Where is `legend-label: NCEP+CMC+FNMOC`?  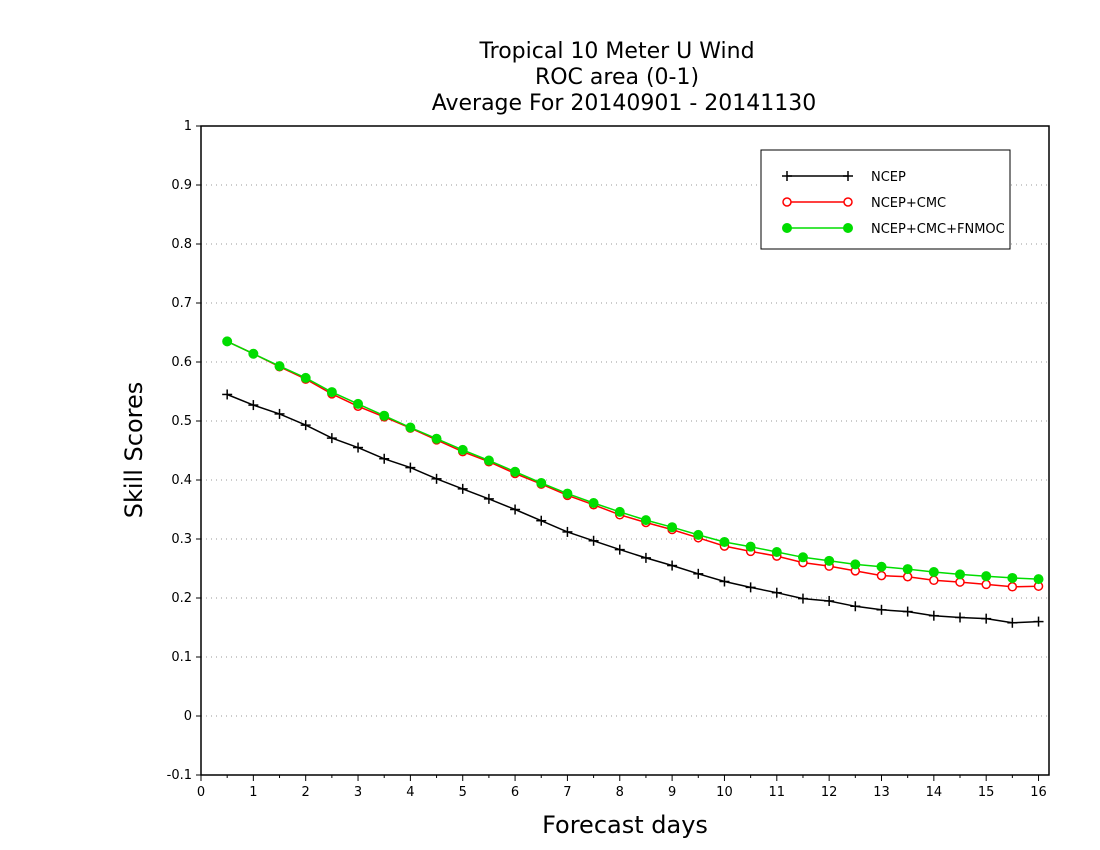
legend-label: NCEP+CMC+FNMOC is located at coordinates (938, 229).